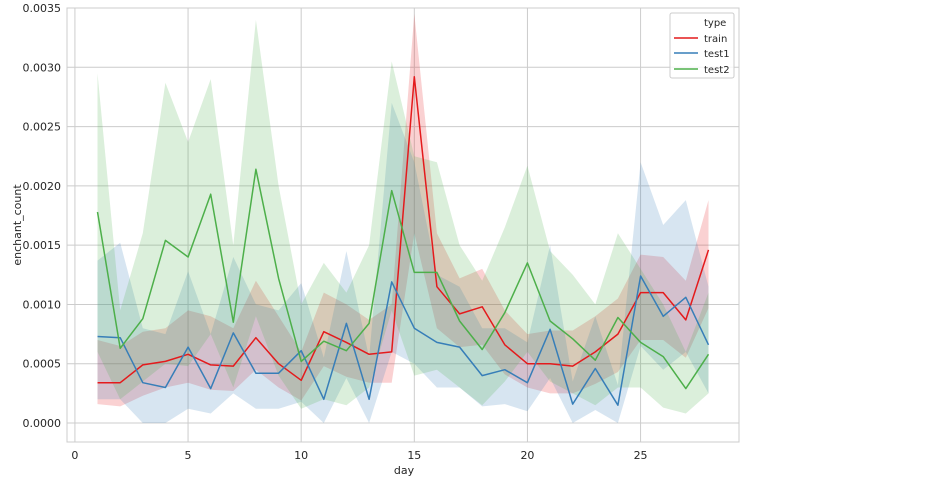 Image resolution: width=948 pixels, height=481 pixels. Describe the element at coordinates (715, 39) in the screenshot. I see `legend-label-train: train` at that location.